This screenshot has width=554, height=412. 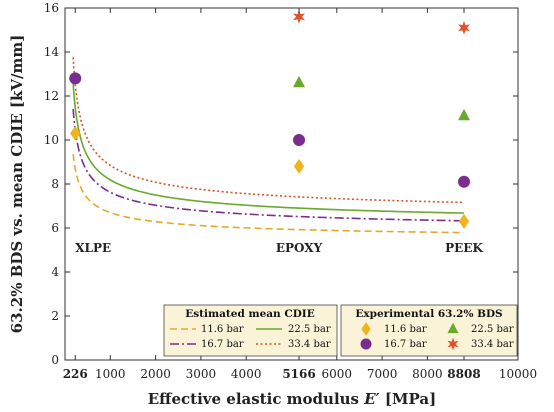 I want to click on y-tick-label: 4, so click(x=55, y=272).